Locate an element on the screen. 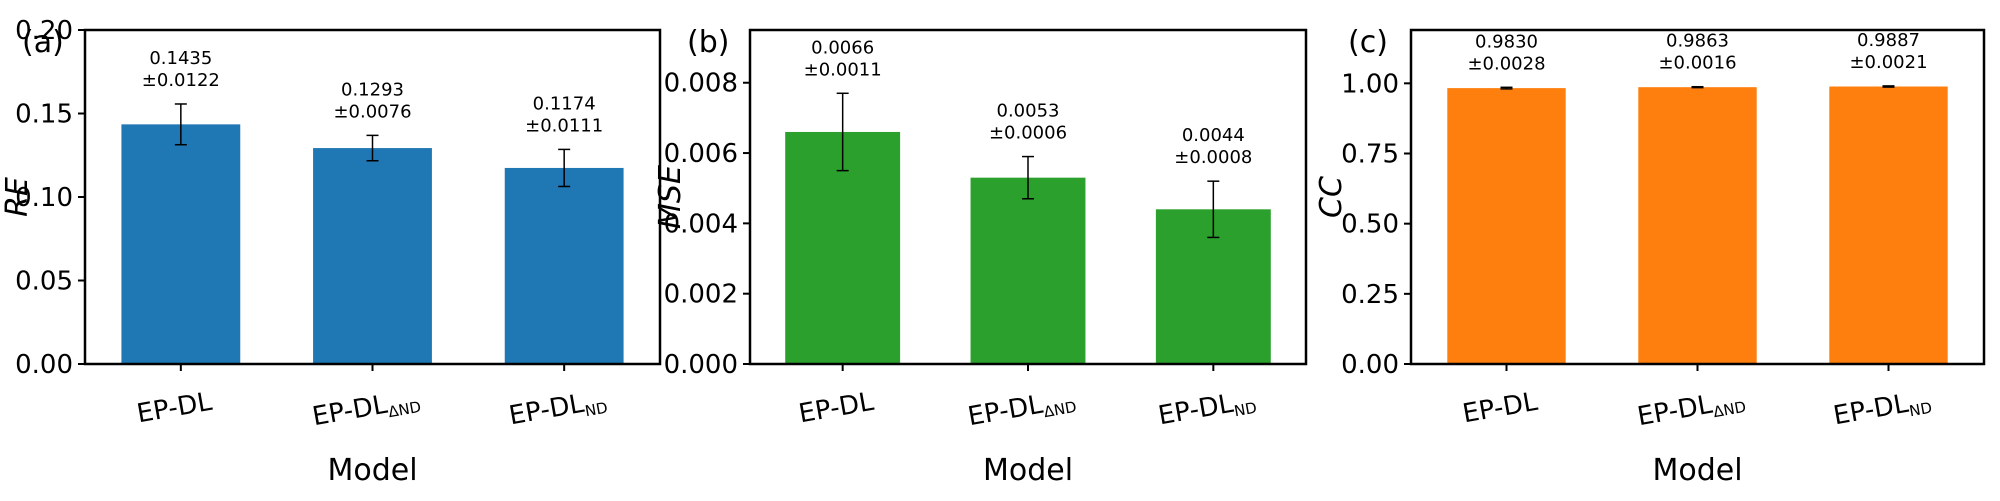  panel-3-x-tick-label: EP-DLND is located at coordinates (1882, 409).